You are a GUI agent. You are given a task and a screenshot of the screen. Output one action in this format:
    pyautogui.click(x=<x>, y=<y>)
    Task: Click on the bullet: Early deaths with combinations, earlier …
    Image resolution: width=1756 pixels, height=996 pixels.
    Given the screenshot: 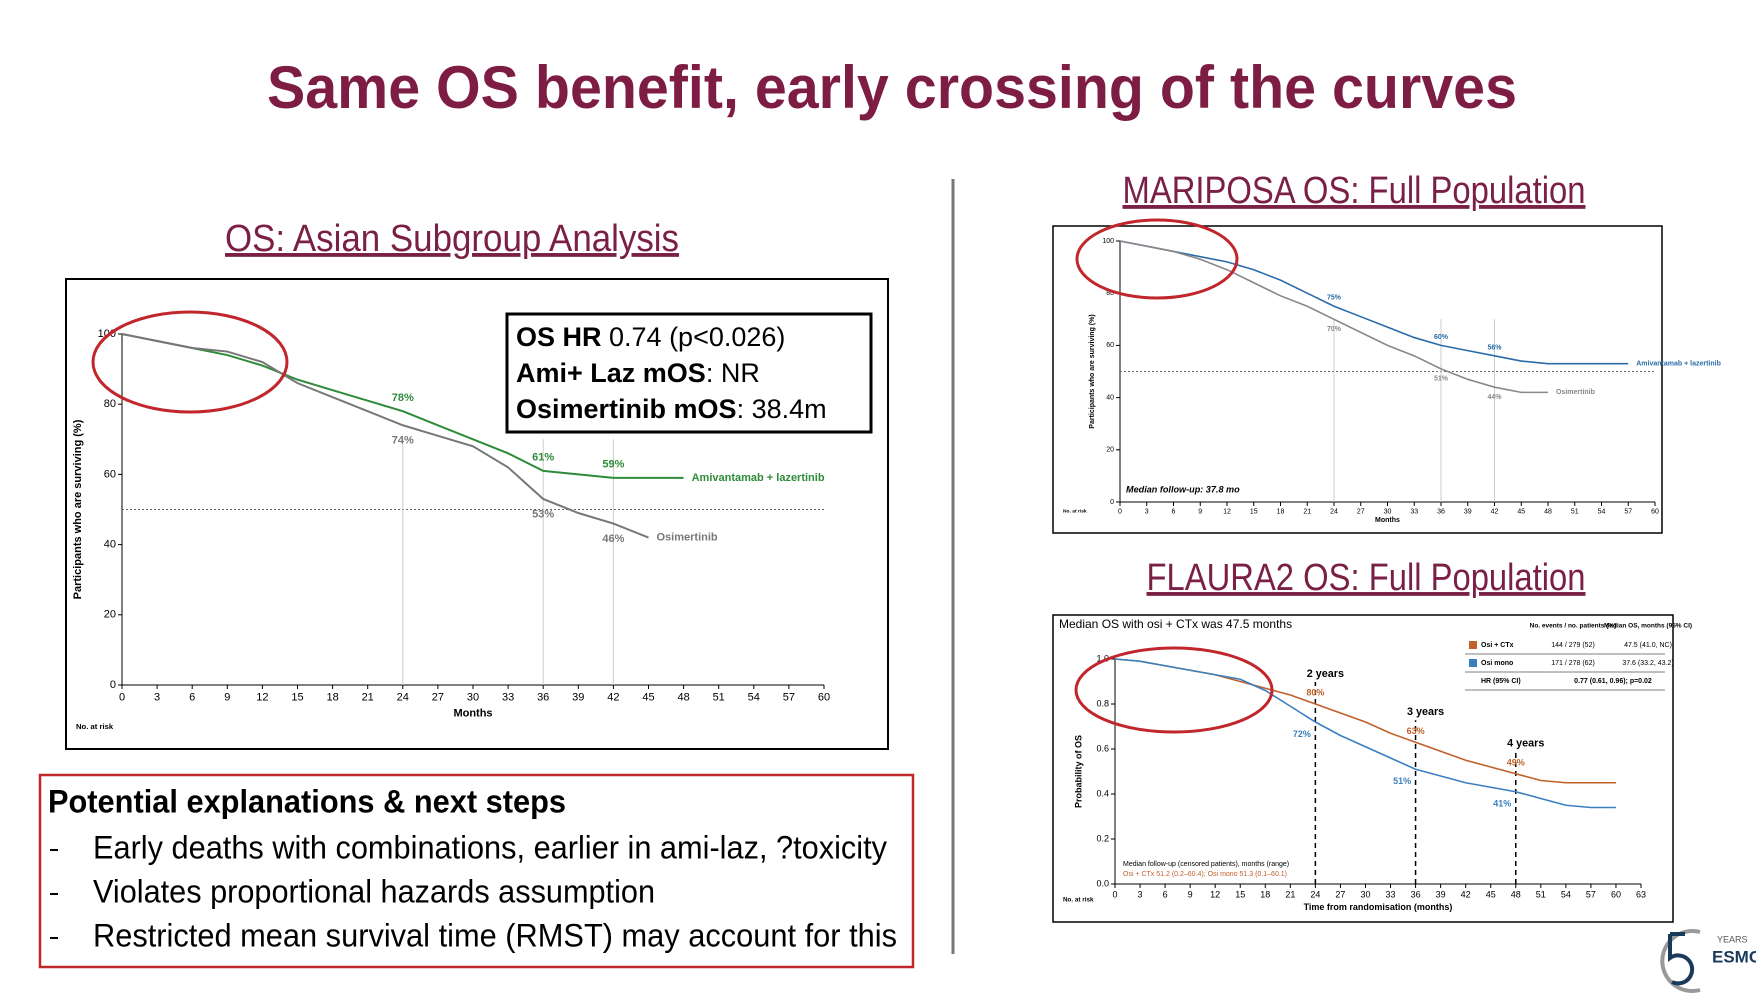 What is the action you would take?
    pyautogui.click(x=490, y=847)
    